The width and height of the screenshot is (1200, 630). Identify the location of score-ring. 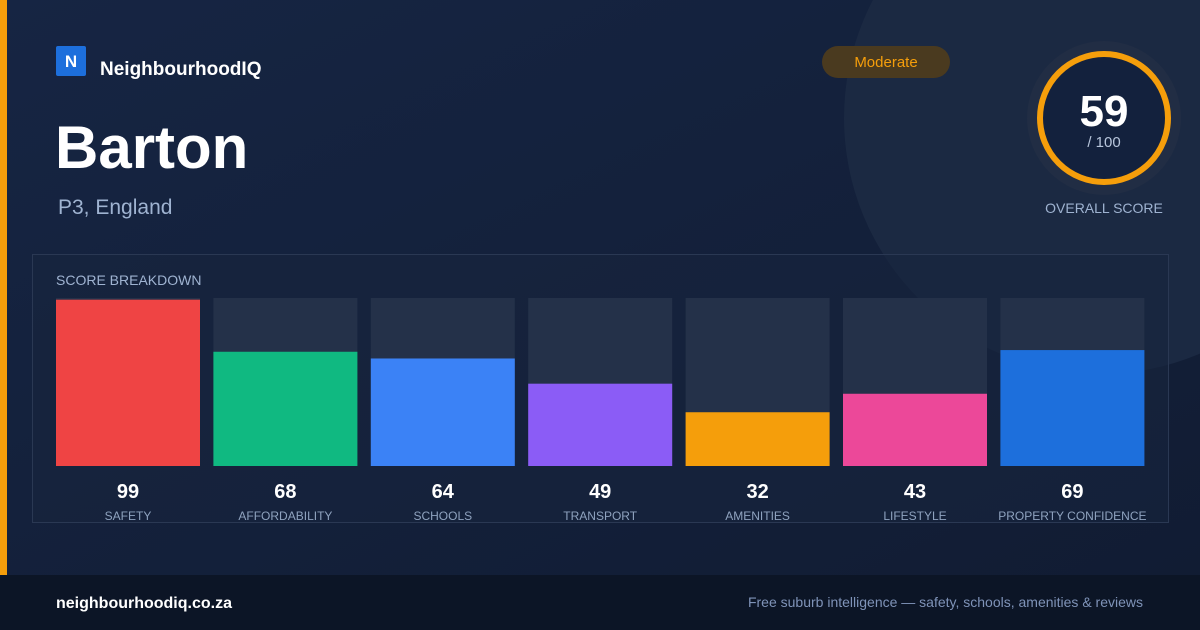
(1104, 118).